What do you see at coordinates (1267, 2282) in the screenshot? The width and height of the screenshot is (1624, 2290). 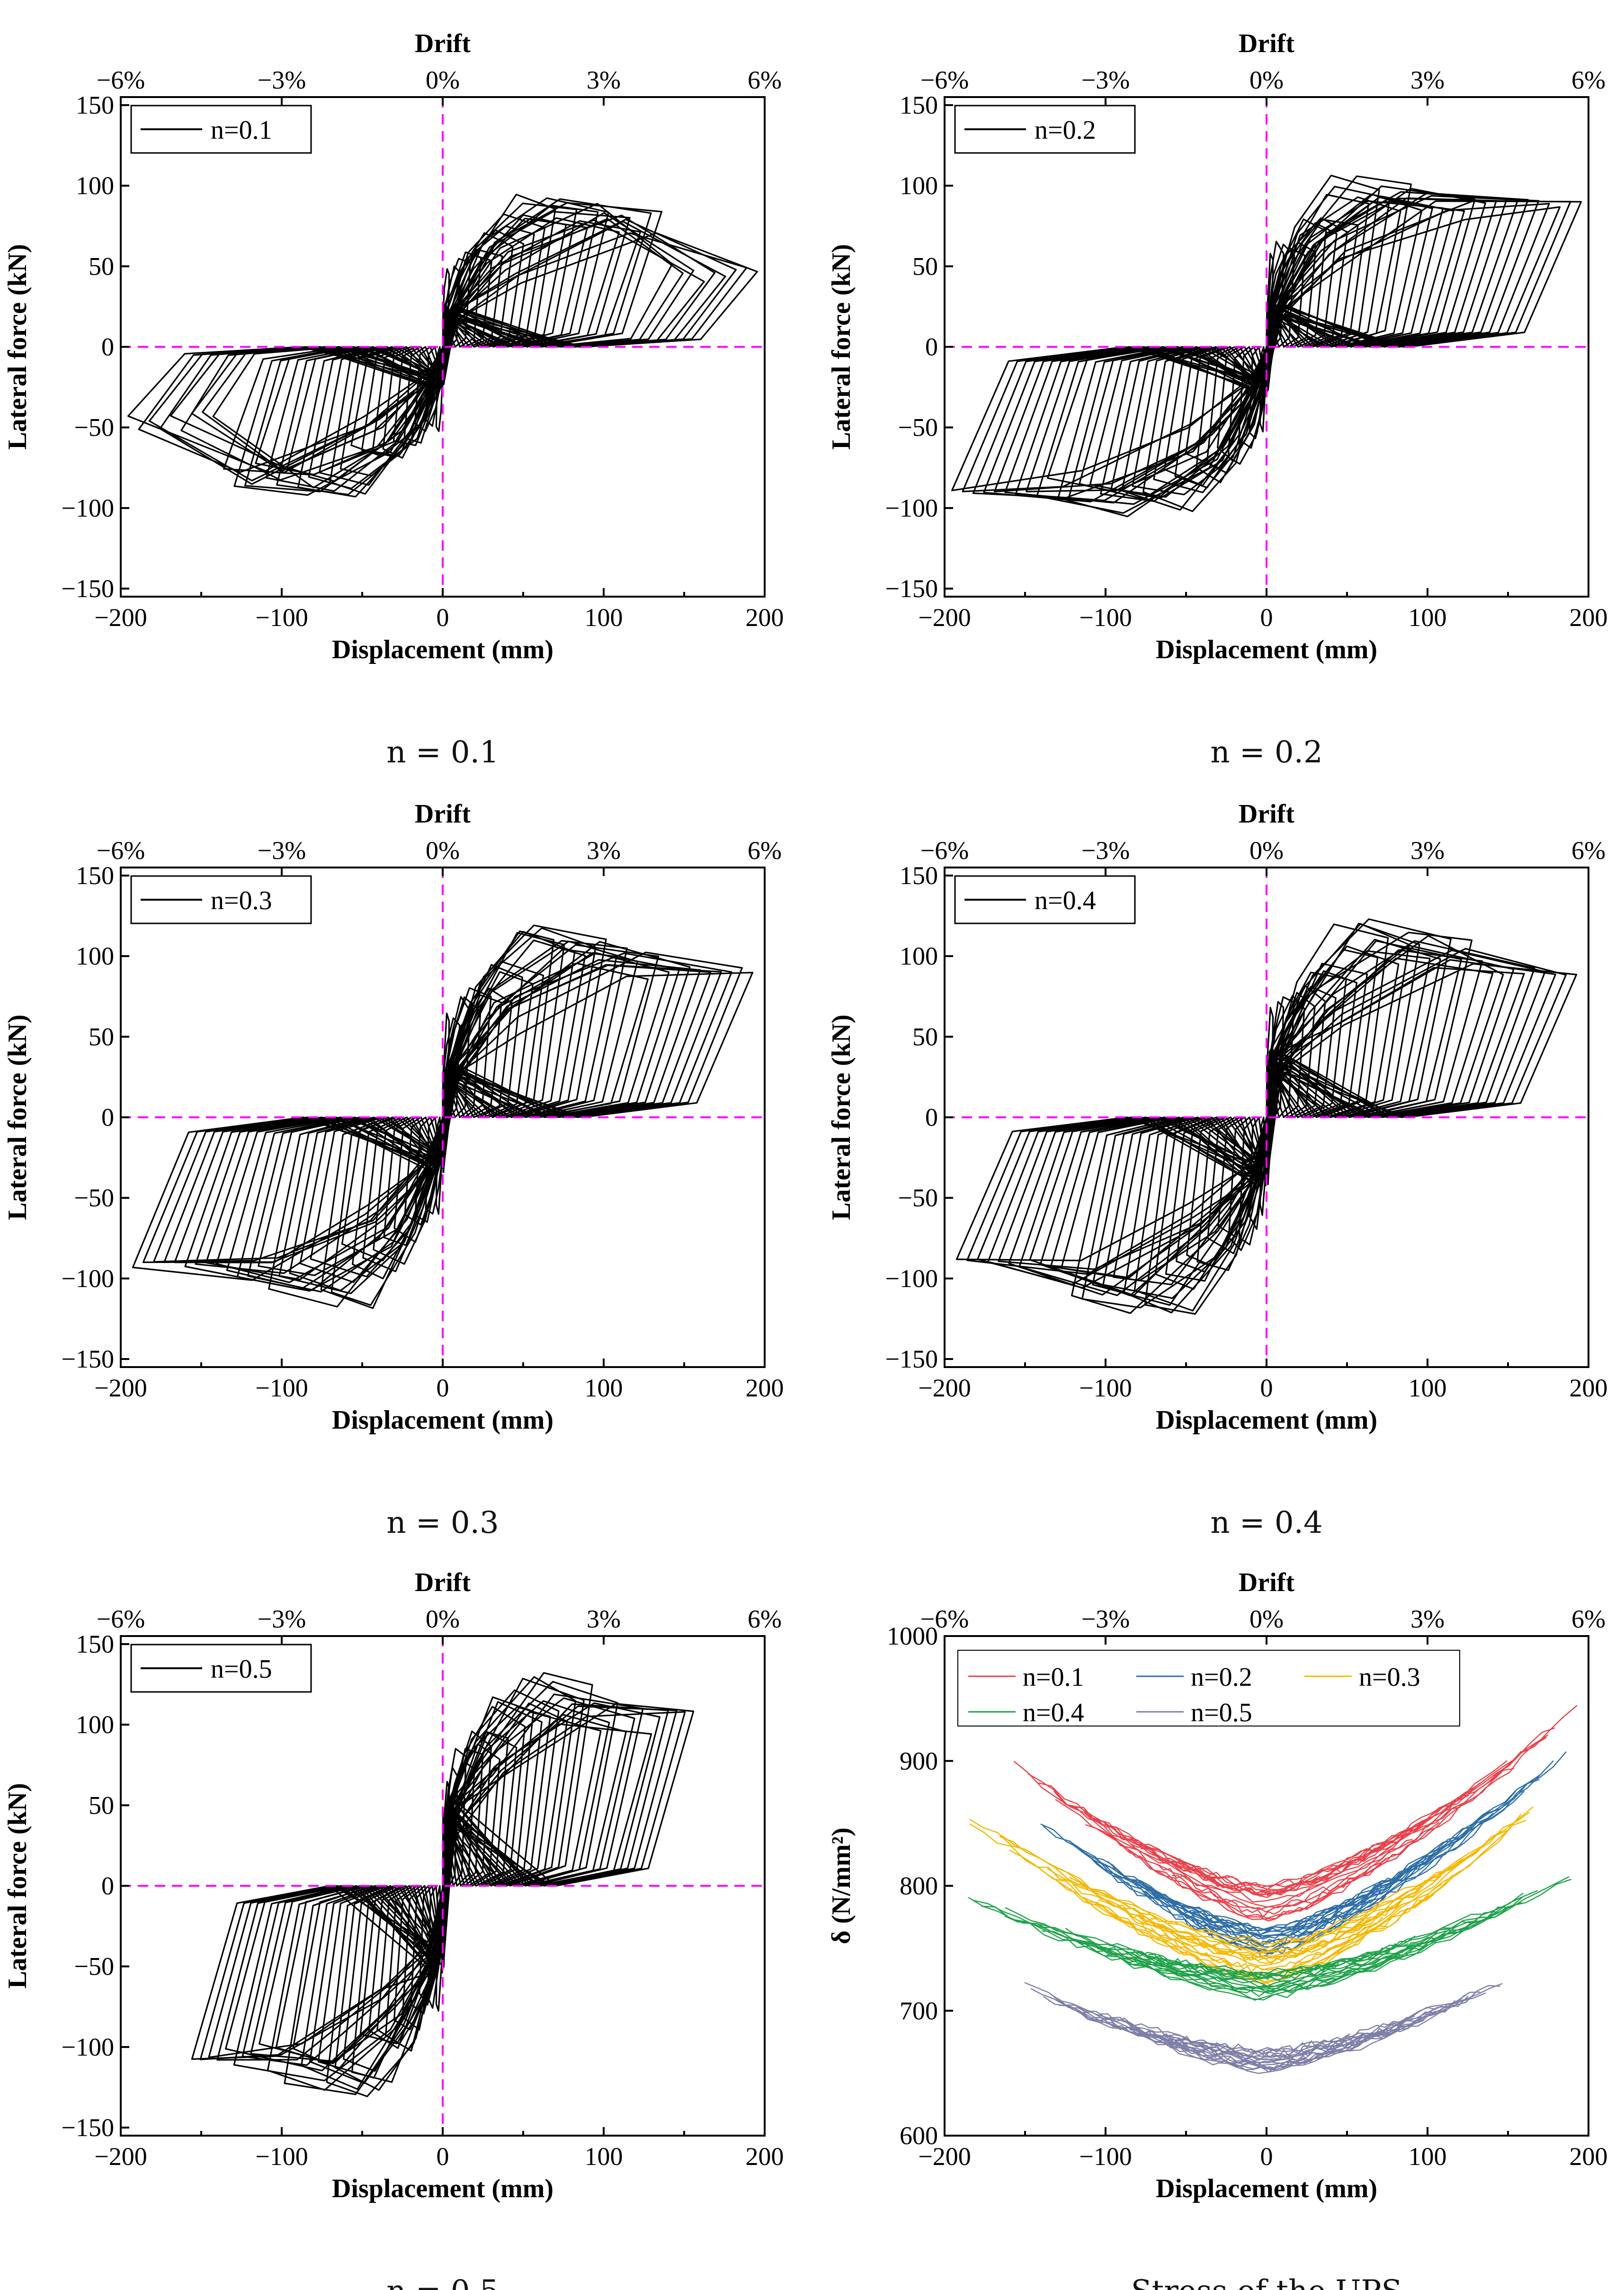 I see `panel-caption: Stress of the UPS` at bounding box center [1267, 2282].